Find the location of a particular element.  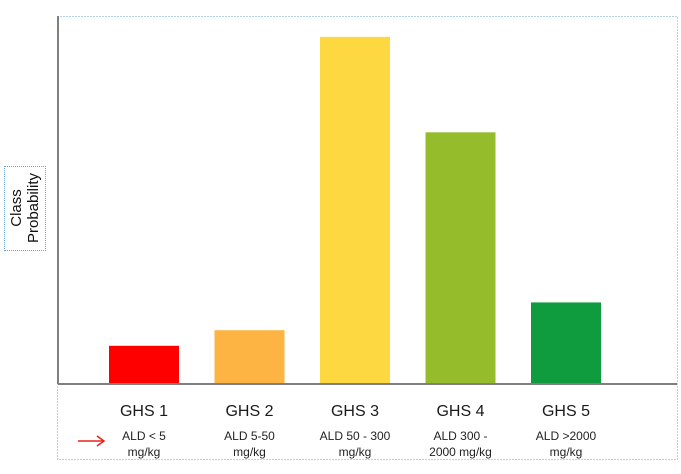

x-sublabel-line: ALD 300 - is located at coordinates (460, 436).